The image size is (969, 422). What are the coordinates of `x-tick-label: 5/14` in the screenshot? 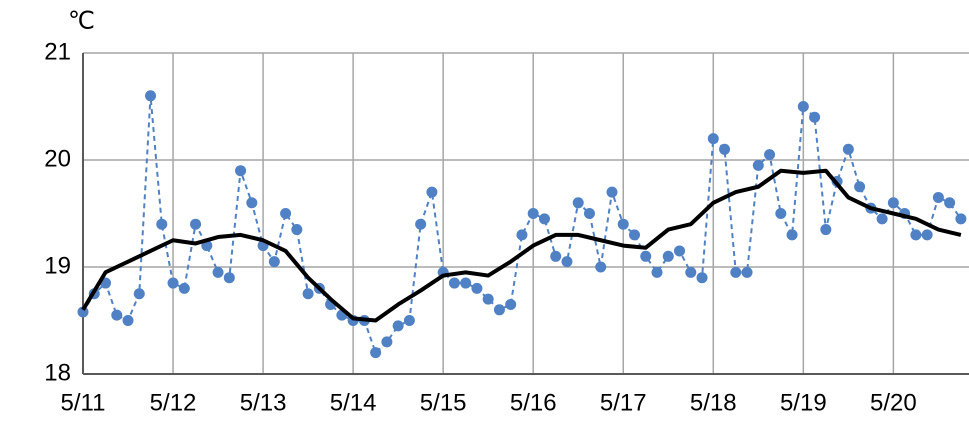 It's located at (353, 402).